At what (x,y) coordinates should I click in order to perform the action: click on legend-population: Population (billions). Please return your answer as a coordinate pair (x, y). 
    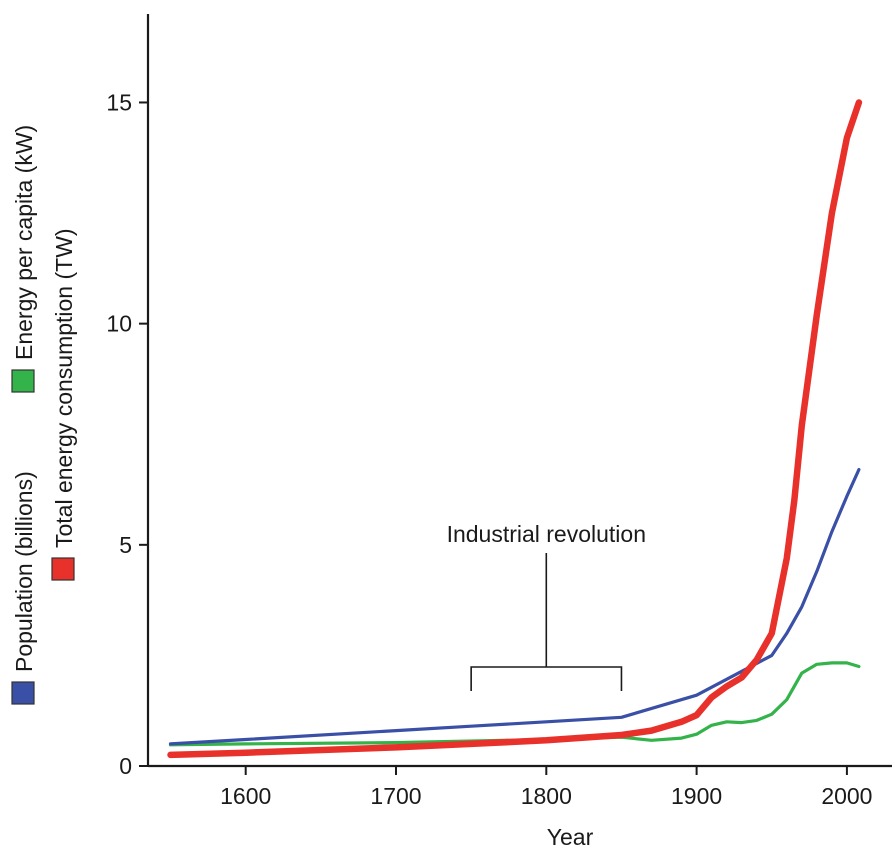
    Looking at the image, I should click on (24, 588).